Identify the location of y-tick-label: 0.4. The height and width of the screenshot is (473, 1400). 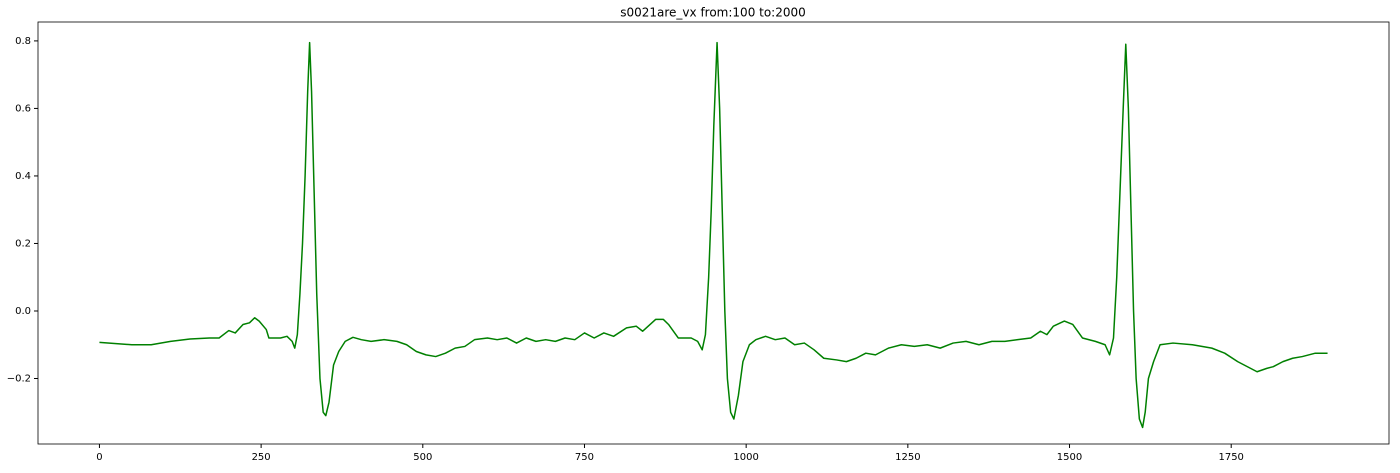
(23, 176).